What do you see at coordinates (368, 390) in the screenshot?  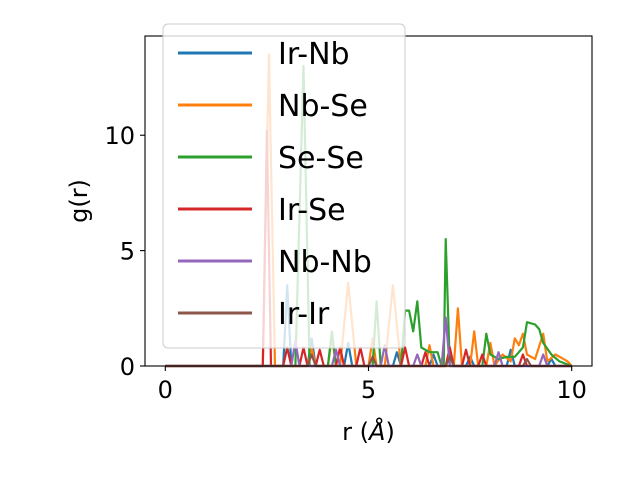 I see `x-tick-label: 5` at bounding box center [368, 390].